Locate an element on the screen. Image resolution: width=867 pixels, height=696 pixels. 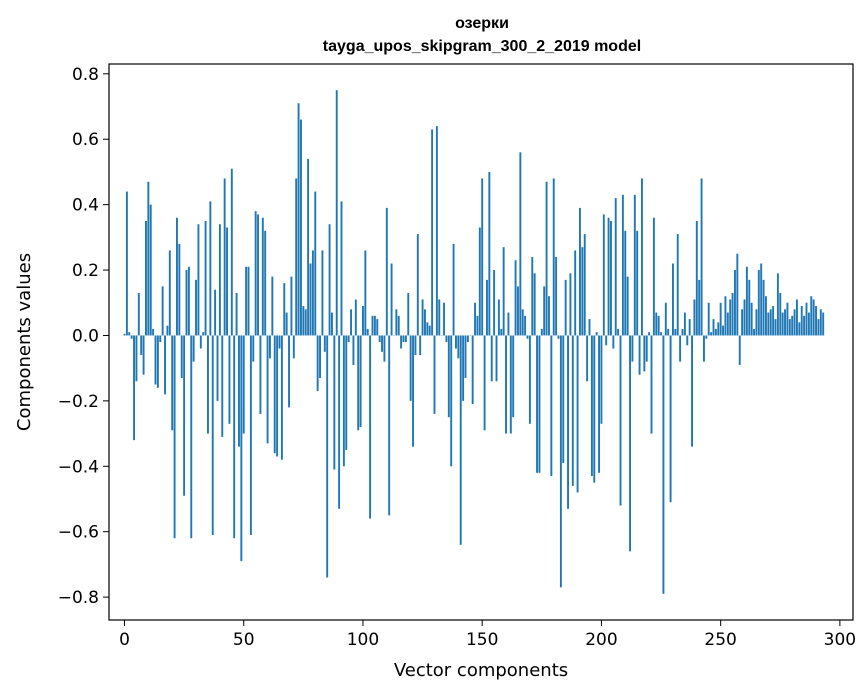
y-tick-label: −0.8 is located at coordinates (78, 598).